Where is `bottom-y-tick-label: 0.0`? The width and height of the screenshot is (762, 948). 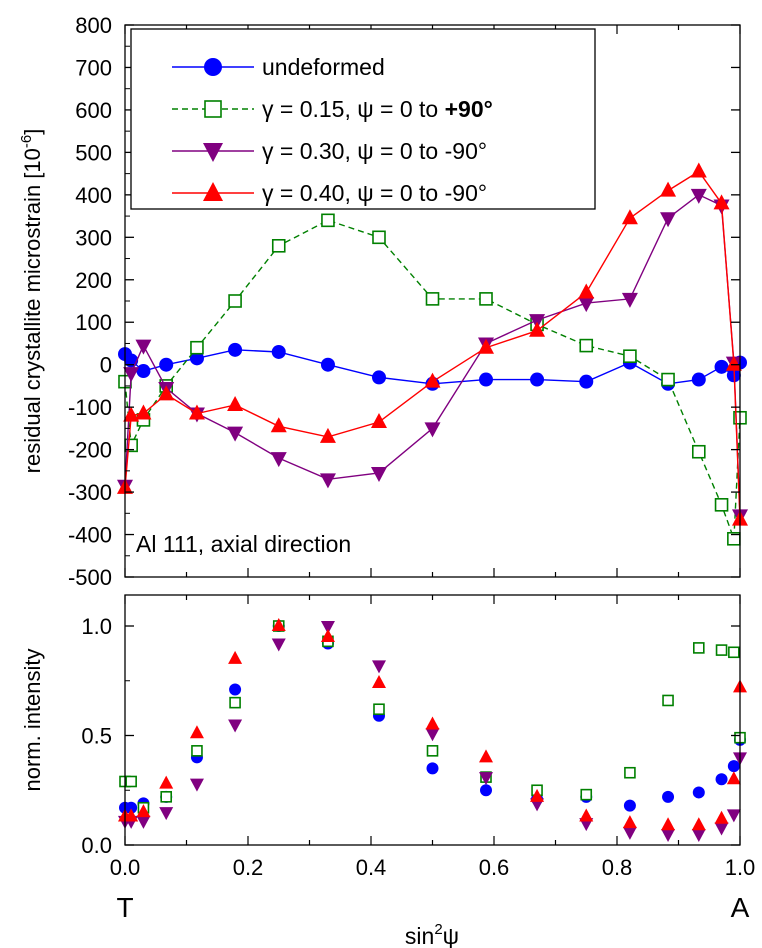 bottom-y-tick-label: 0.0 is located at coordinates (96, 845).